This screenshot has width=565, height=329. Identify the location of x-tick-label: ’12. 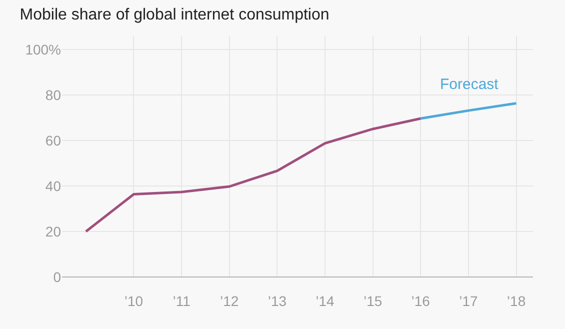
(229, 301).